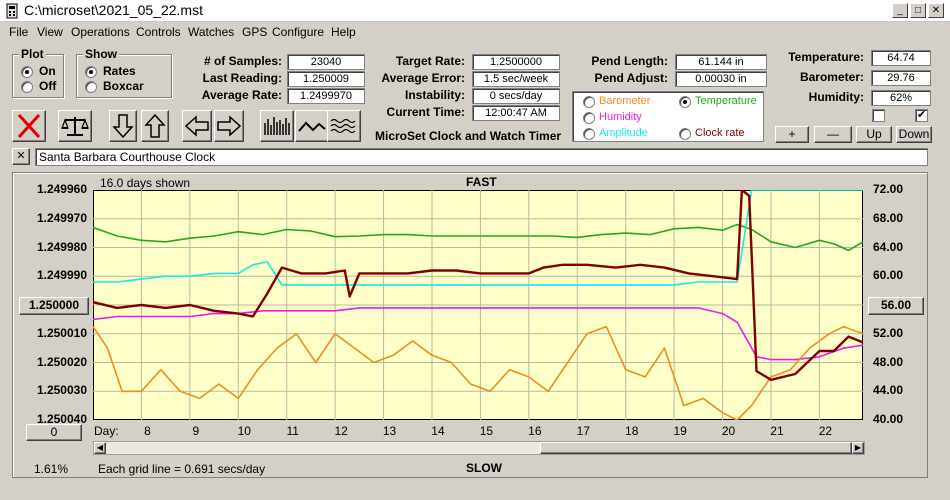  Describe the element at coordinates (479, 448) in the screenshot. I see `horizontal-scrollbar: ◀ ▶` at that location.